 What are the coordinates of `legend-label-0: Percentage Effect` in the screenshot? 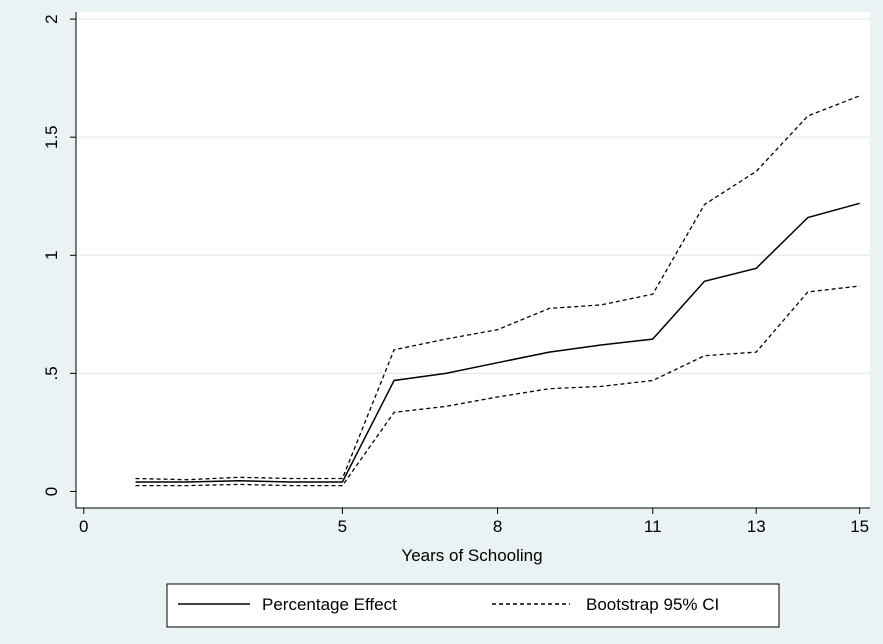 It's located at (329, 604).